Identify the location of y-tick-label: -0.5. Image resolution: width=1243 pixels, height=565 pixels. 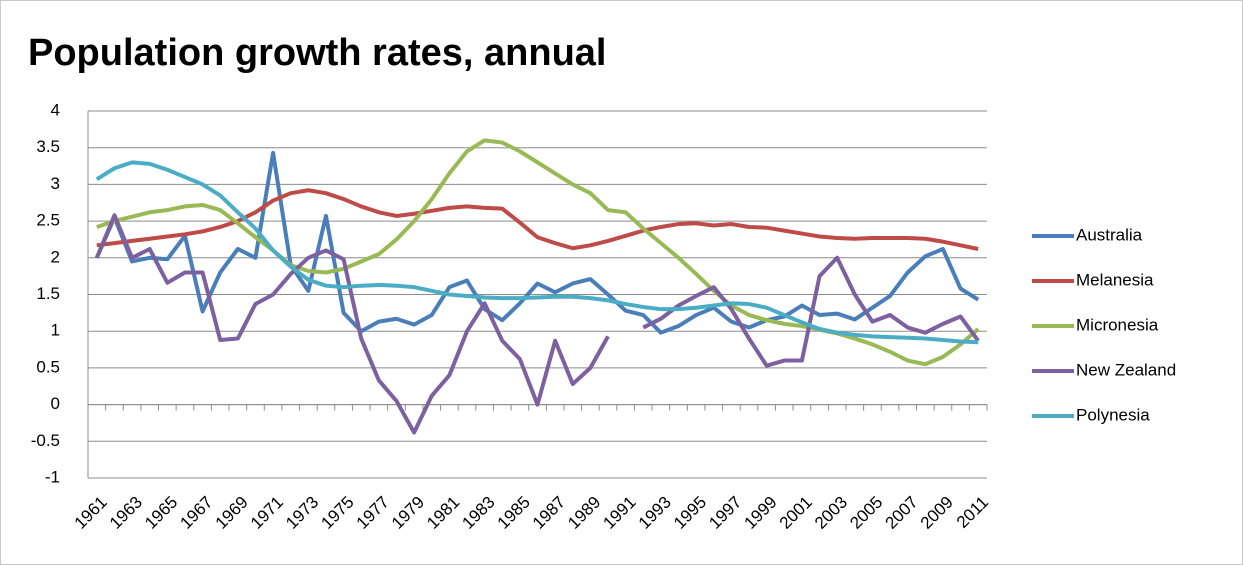
(45, 440).